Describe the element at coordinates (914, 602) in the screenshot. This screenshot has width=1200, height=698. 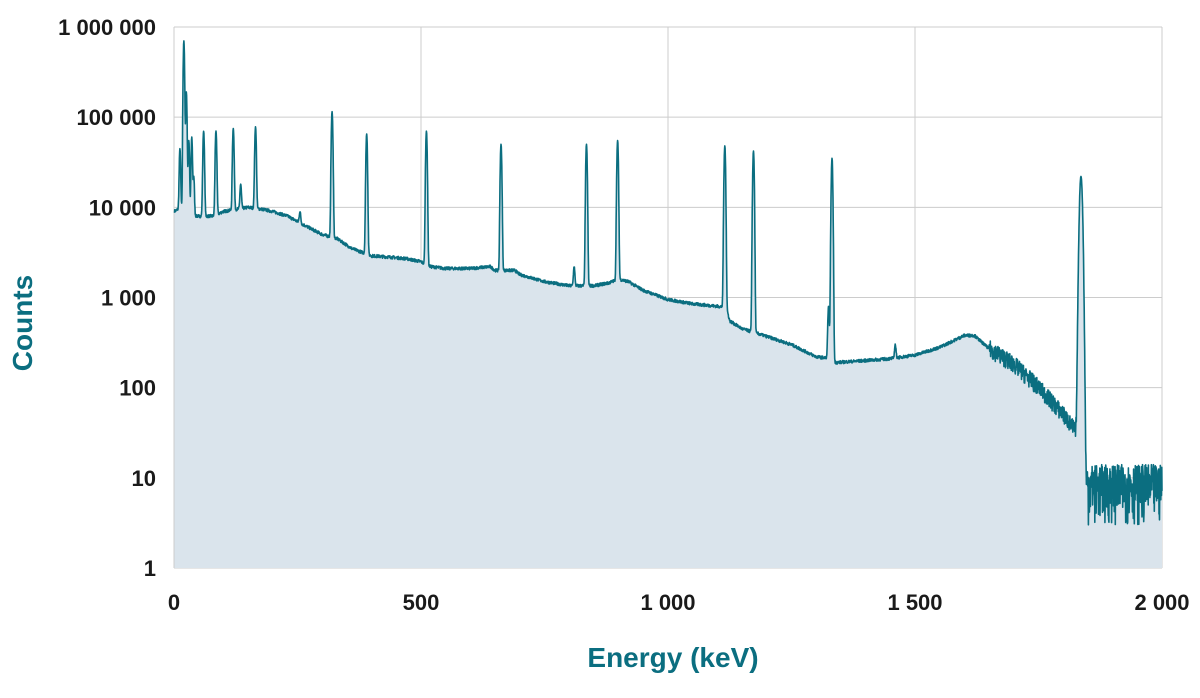
I see `x-tick-label: 1 500` at that location.